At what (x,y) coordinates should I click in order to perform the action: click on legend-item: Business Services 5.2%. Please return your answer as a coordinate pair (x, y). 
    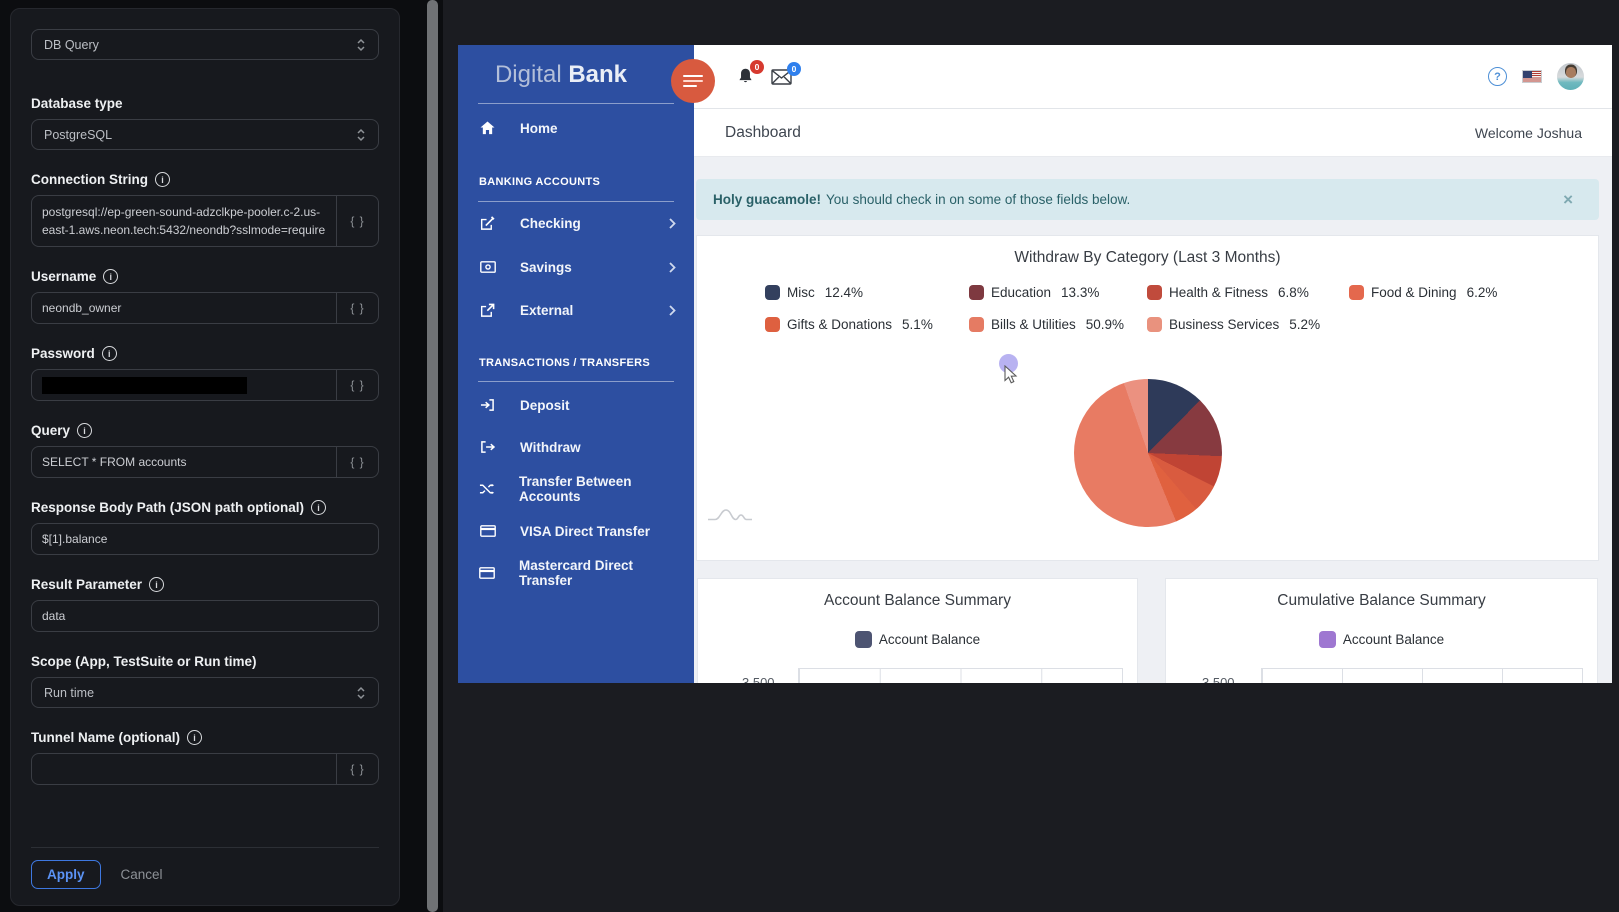
    Looking at the image, I should click on (1248, 324).